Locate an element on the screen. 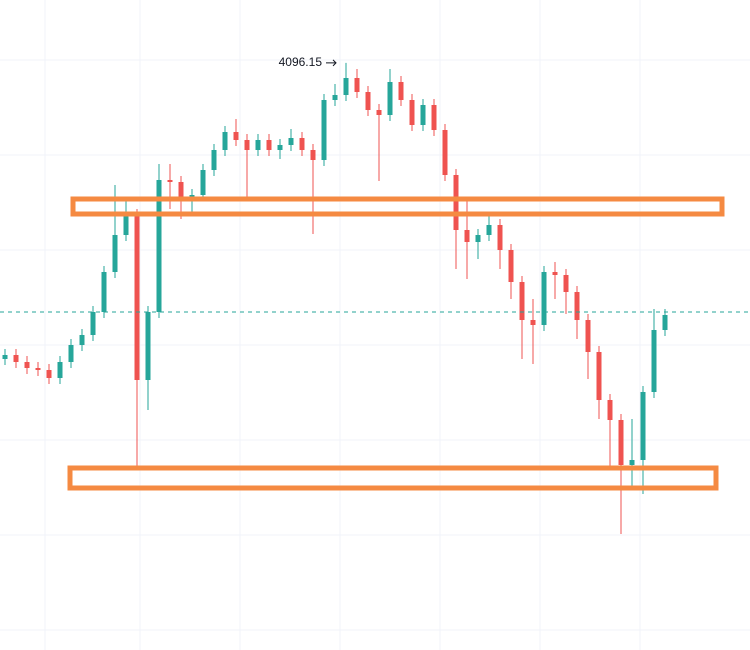 The image size is (750, 650). annotation-arrow is located at coordinates (331, 63).